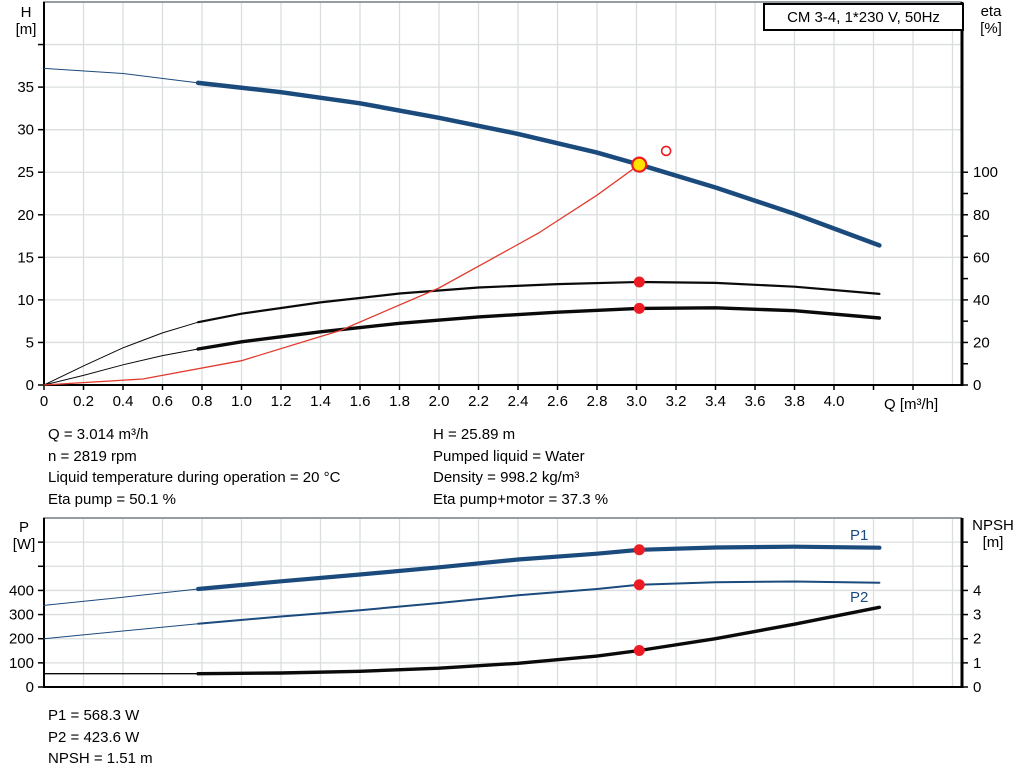  Describe the element at coordinates (121, 631) in the screenshot. I see `p2-power-curve-extension` at that location.